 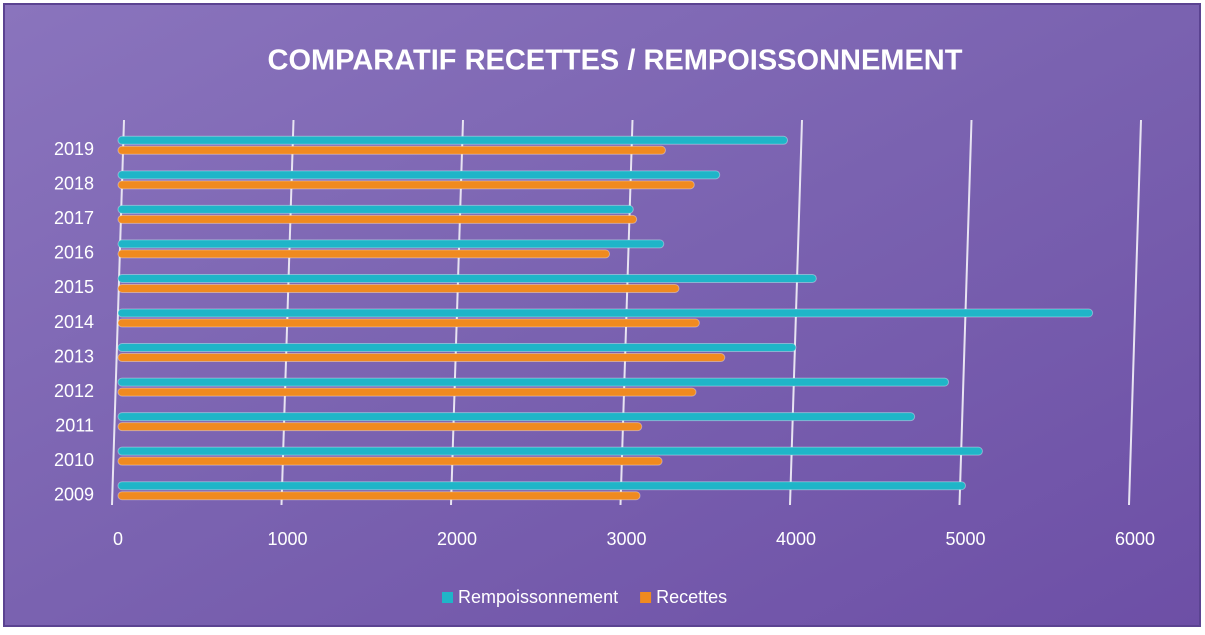 What do you see at coordinates (626, 539) in the screenshot?
I see `x-tick-label: 3000` at bounding box center [626, 539].